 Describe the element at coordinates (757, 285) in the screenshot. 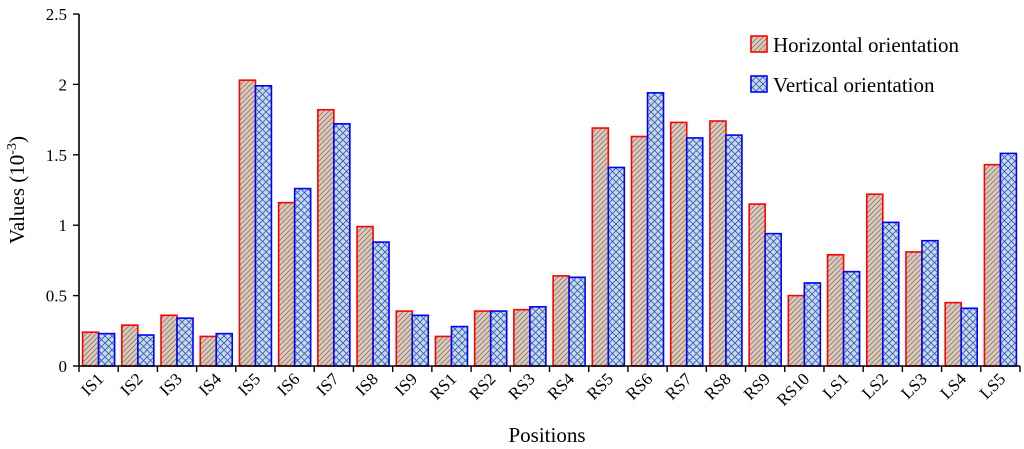

I see `bar-horizontal-rs9` at that location.